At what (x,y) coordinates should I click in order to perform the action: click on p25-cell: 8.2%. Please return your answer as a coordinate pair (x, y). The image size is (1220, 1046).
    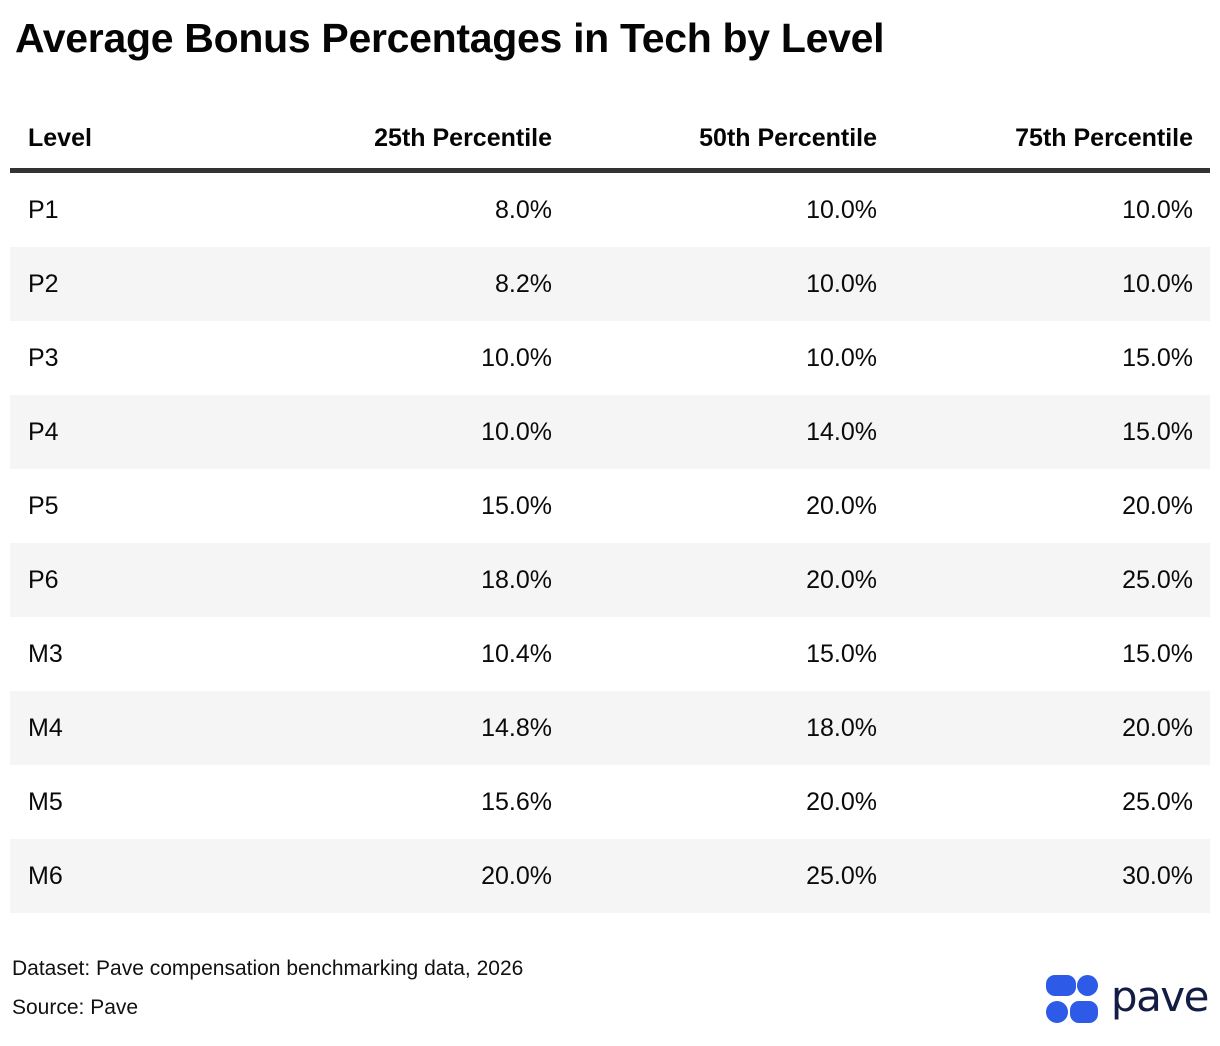
    Looking at the image, I should click on (523, 283).